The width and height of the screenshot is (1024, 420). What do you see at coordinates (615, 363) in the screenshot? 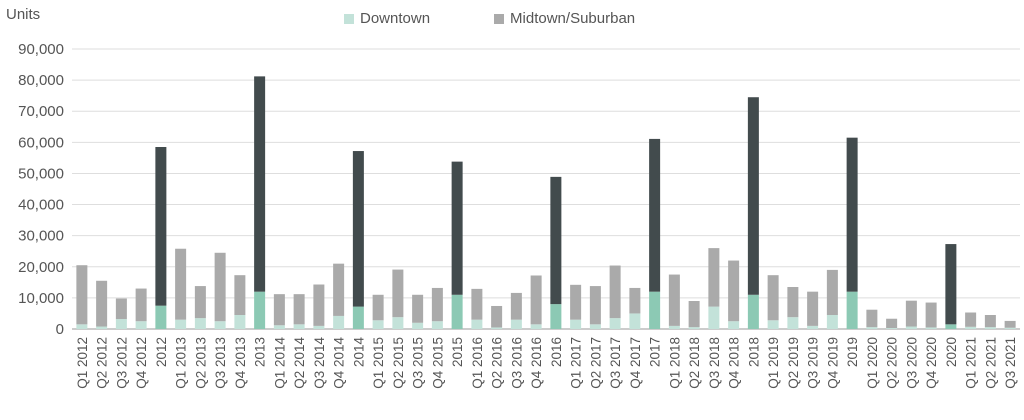
I see `x-tick-label: Q3 2017` at bounding box center [615, 363].